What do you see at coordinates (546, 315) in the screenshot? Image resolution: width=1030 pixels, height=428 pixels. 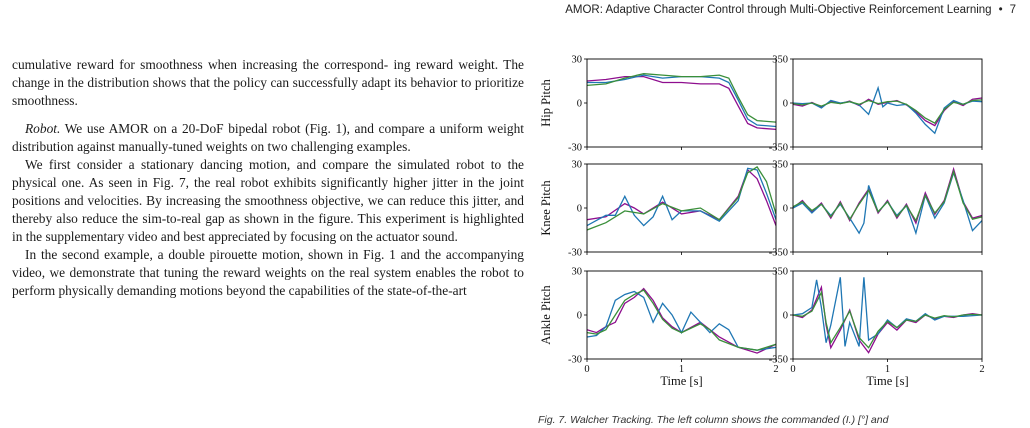 I see `plot-4-ylabel: Ankle Pitch` at bounding box center [546, 315].